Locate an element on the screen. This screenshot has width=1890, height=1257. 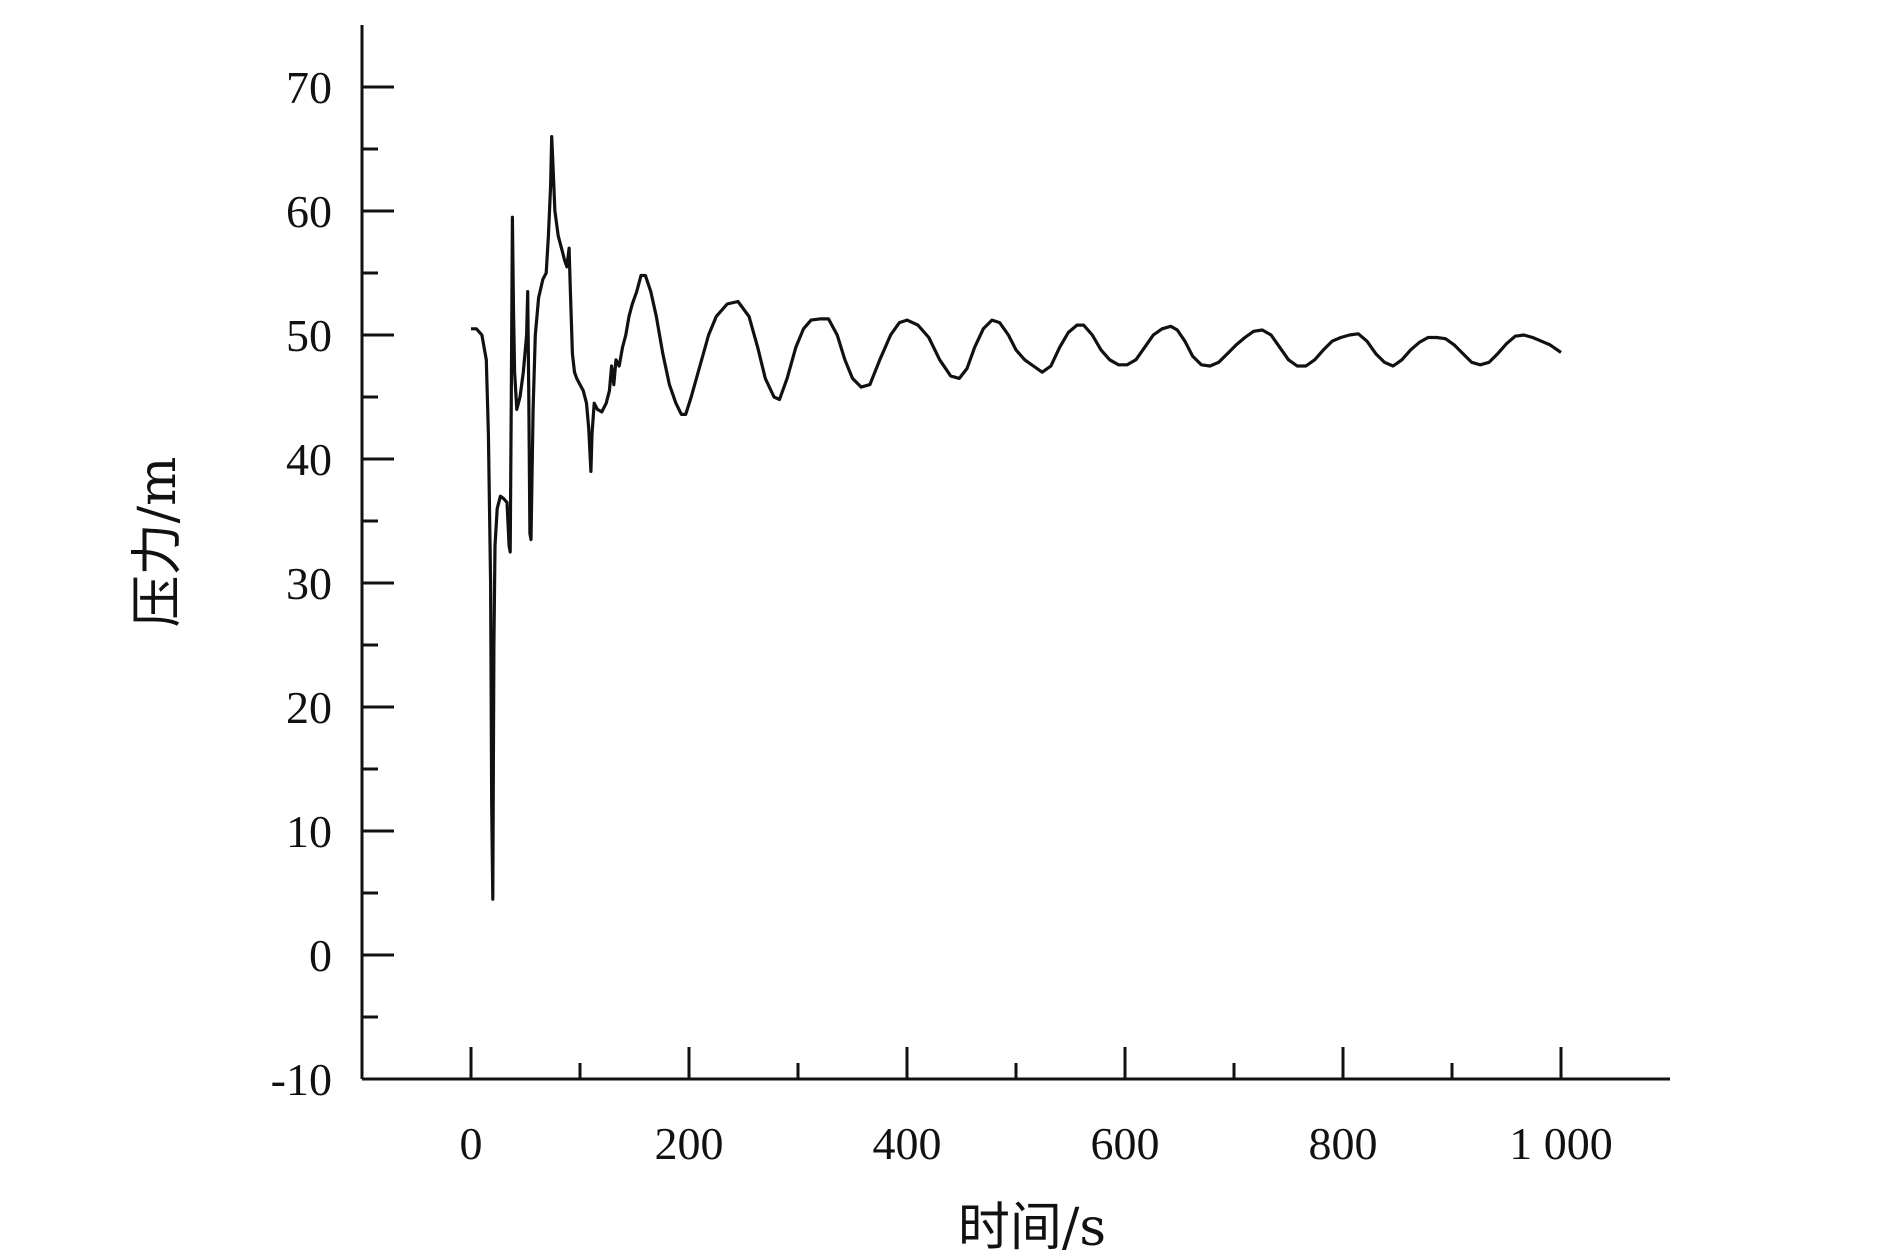
y-axis-title: 压力/m is located at coordinates (158, 542).